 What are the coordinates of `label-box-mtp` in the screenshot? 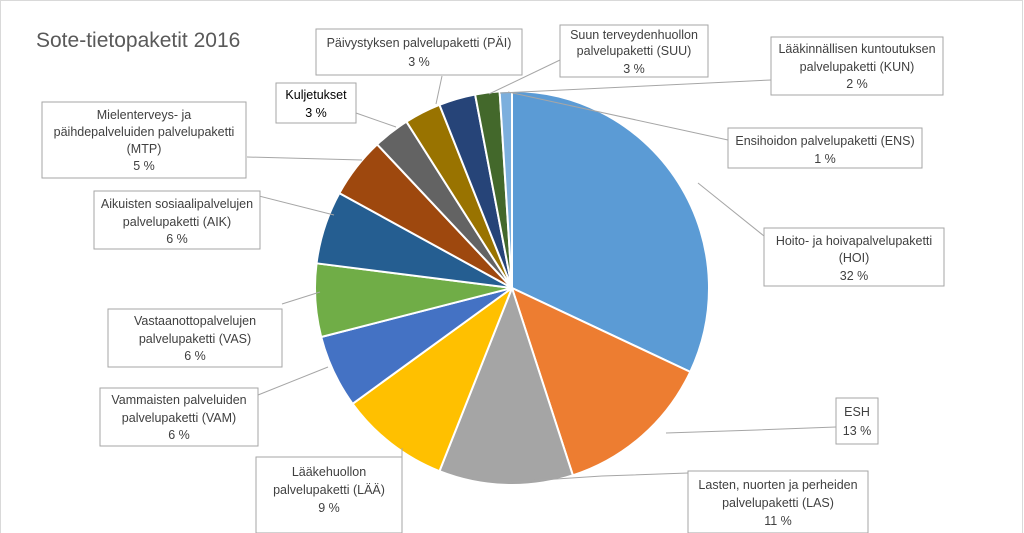 It's located at (144, 140).